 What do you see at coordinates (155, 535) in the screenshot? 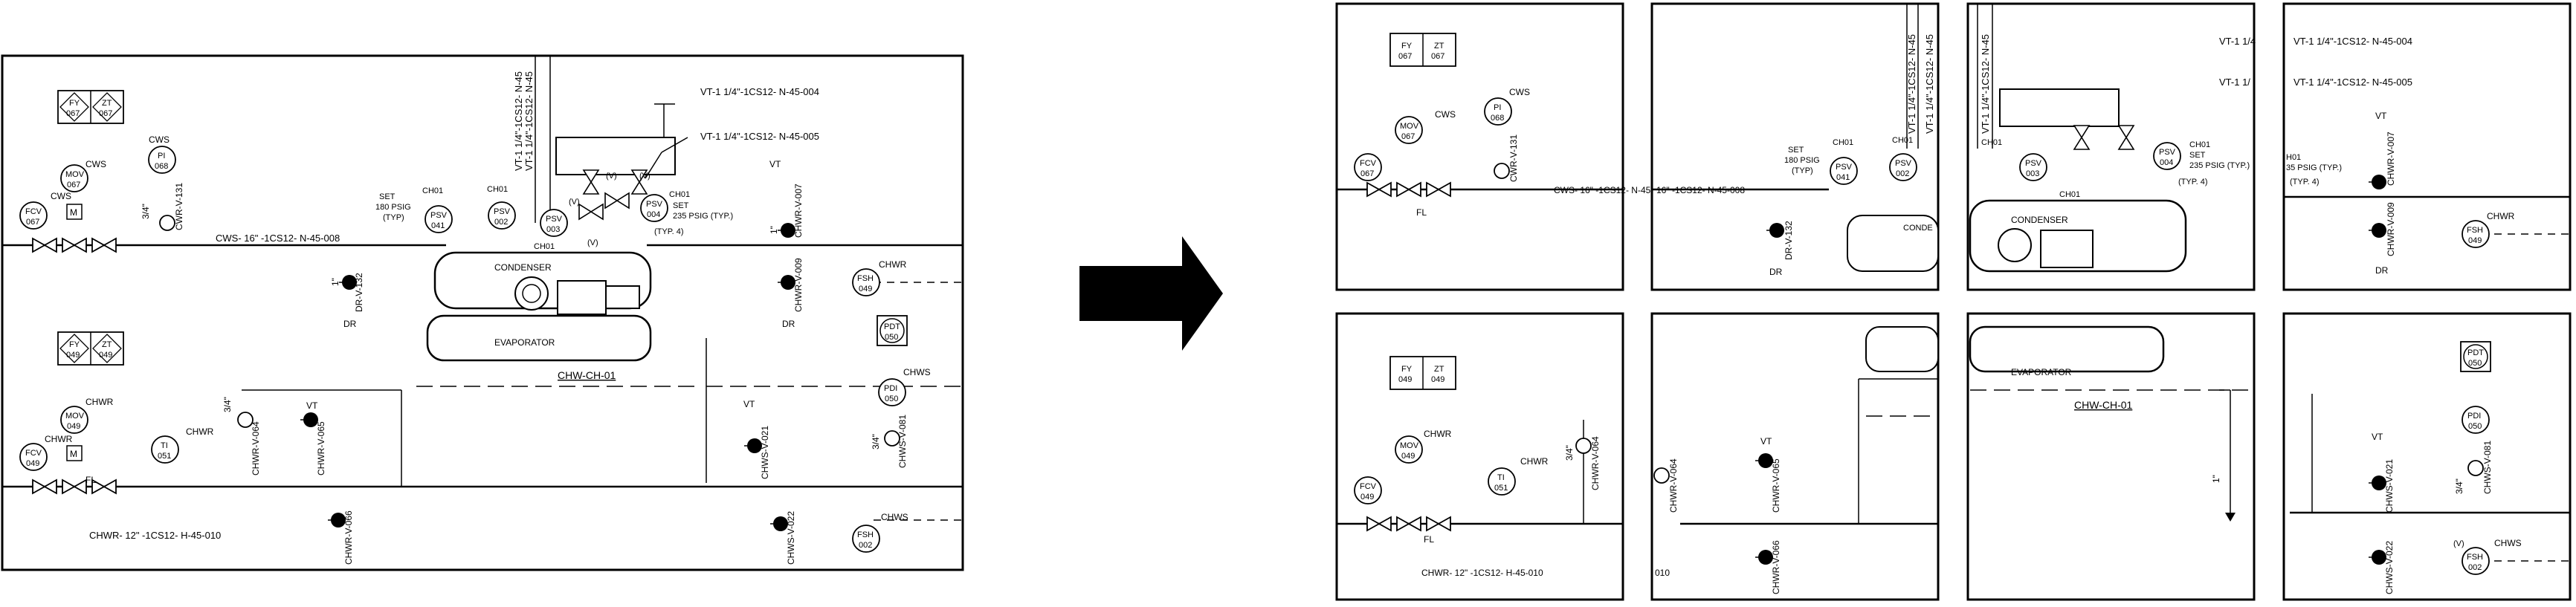
I see `chwr-pipe-label: CHWR- 12" -1CS12- H-45-010` at bounding box center [155, 535].